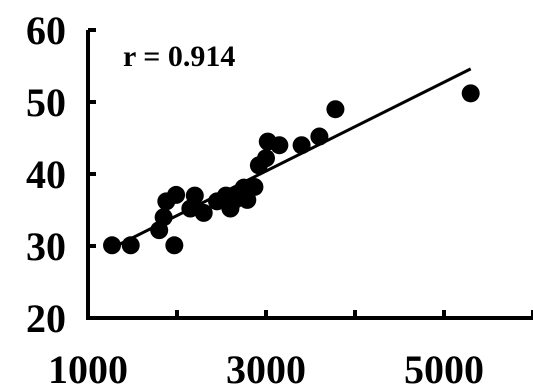 The width and height of the screenshot is (533, 389). Describe the element at coordinates (46, 102) in the screenshot. I see `y-tick-label: 50` at that location.